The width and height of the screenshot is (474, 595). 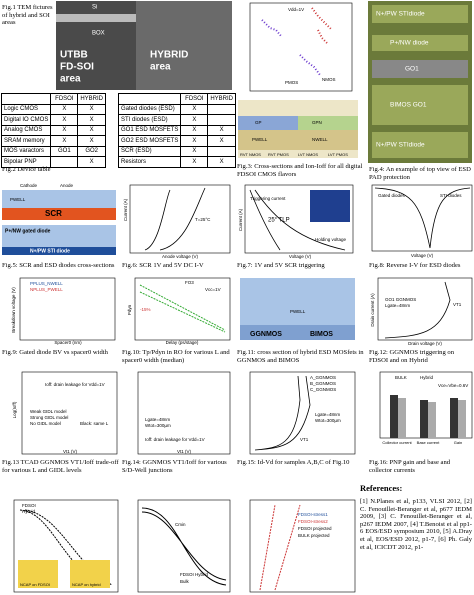 I want to click on x-label: Gain, so click(x=458, y=442).